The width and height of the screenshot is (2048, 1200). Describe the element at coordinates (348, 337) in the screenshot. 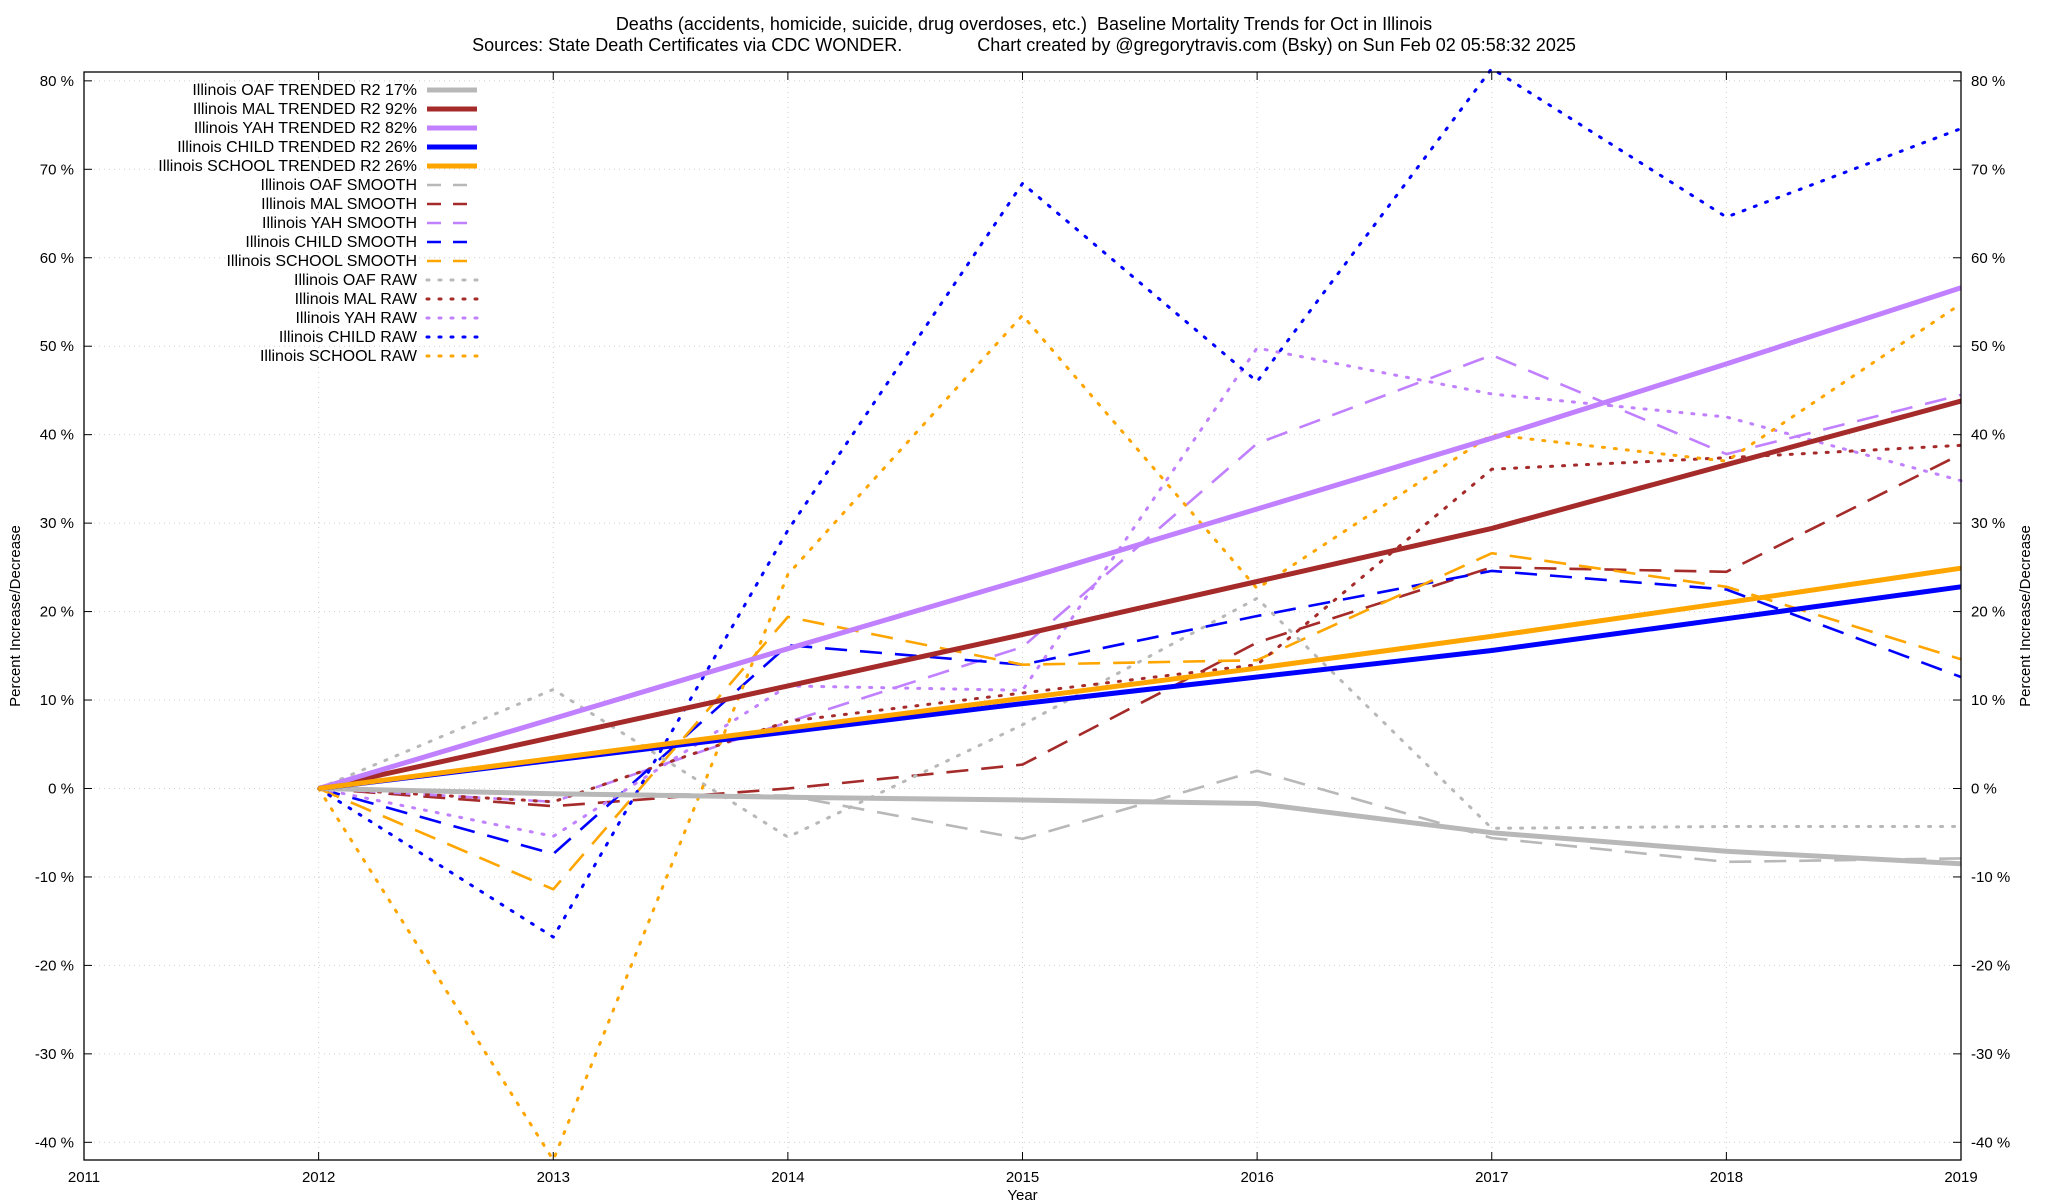

I see `legend-label: Illinois CHILD RAW` at that location.